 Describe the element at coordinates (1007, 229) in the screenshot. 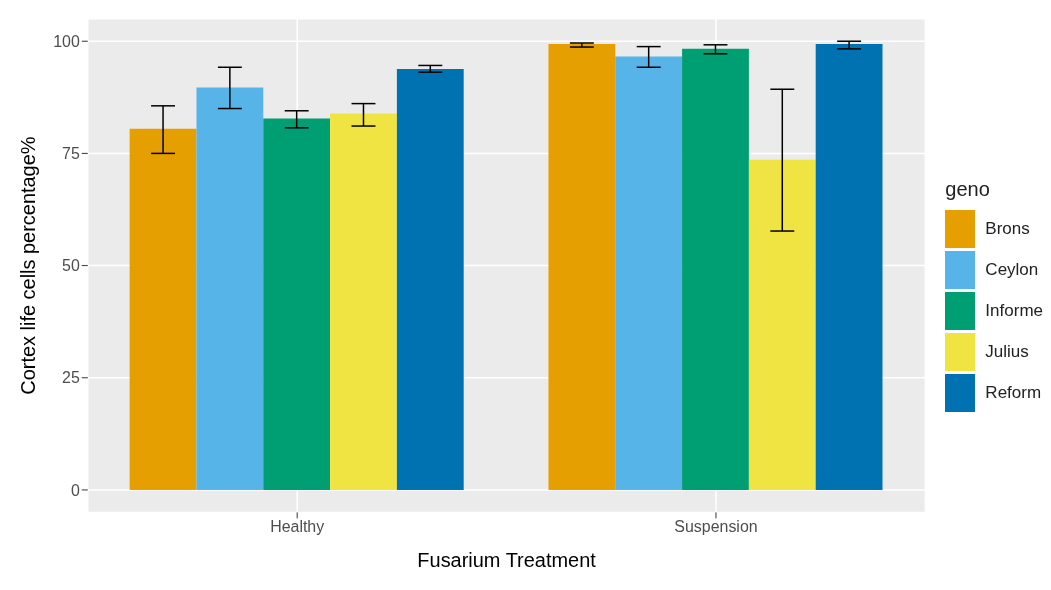

I see `legend-label: Brons` at that location.